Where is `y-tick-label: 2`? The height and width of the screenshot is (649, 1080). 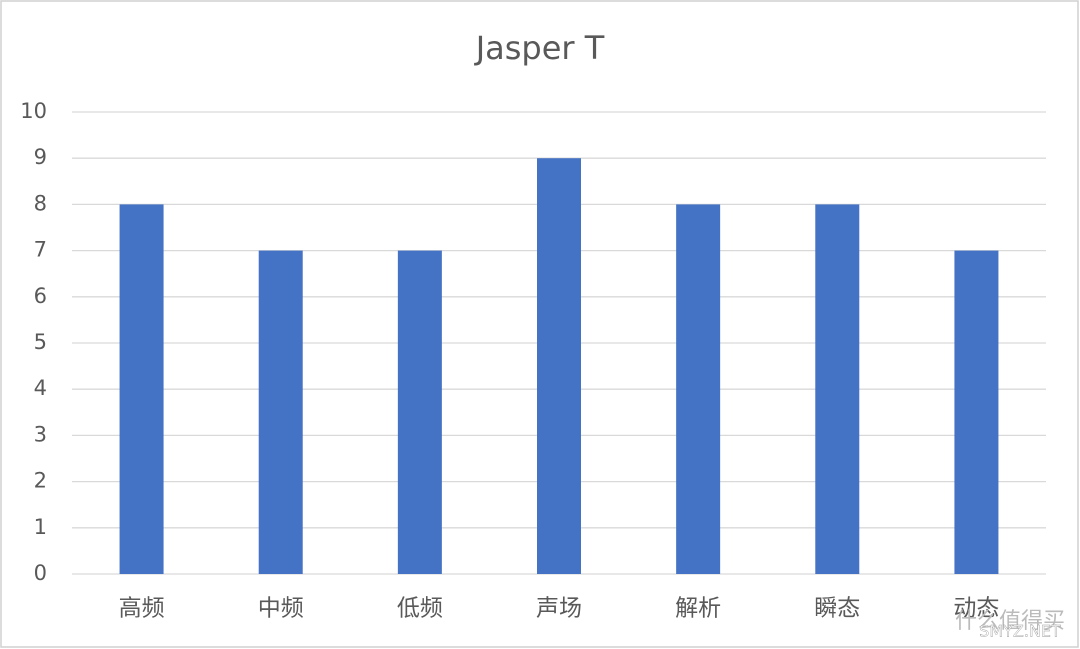
y-tick-label: 2 is located at coordinates (40, 481).